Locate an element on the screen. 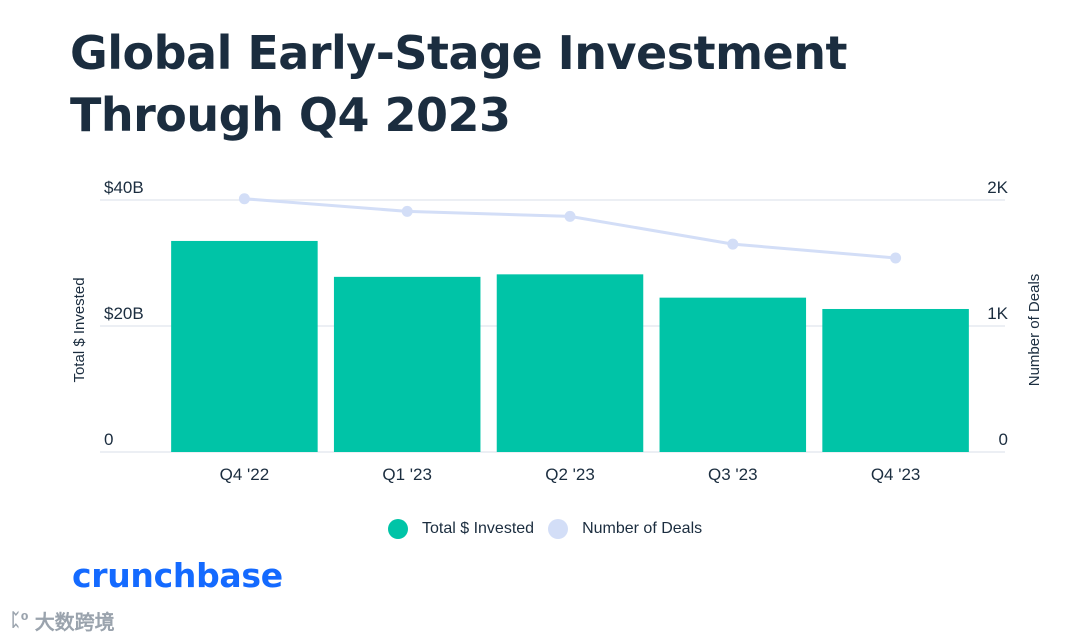  y-axis-title-right: Number of Deals is located at coordinates (1034, 330).